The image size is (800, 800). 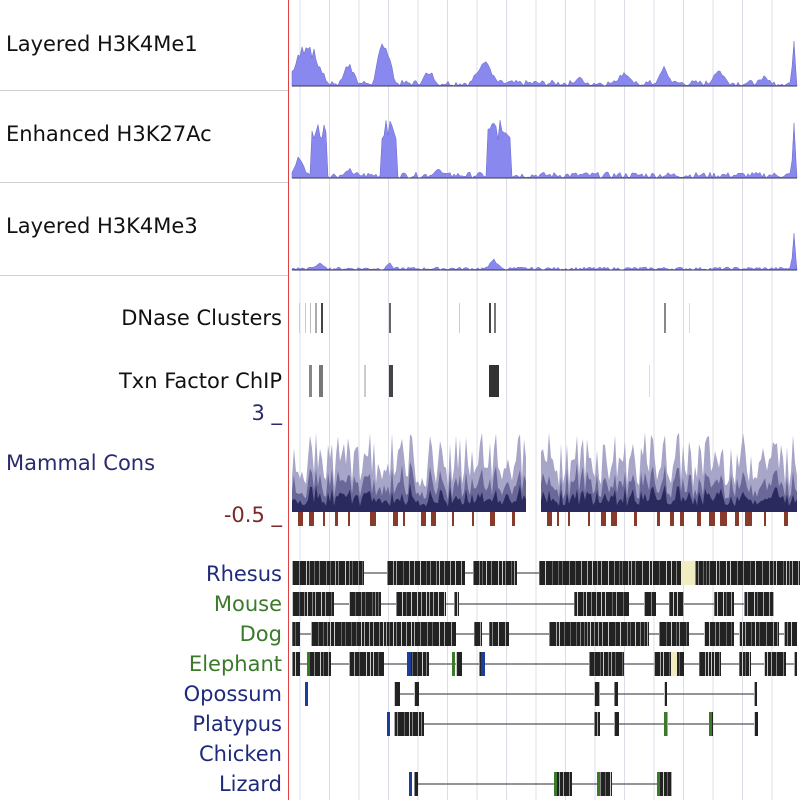 I want to click on h3k4me1-area, so click(x=544, y=64).